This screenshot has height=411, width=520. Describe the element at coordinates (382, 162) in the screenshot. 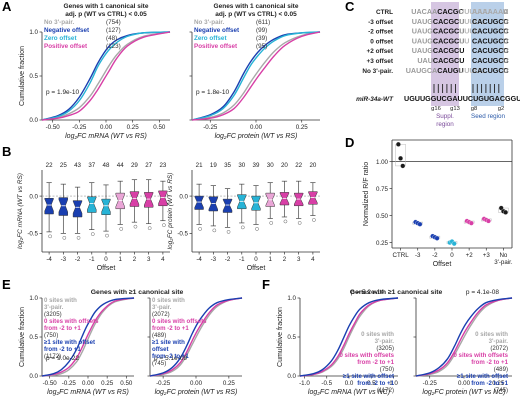

I see `y-tick-label-d: 1.00` at that location.